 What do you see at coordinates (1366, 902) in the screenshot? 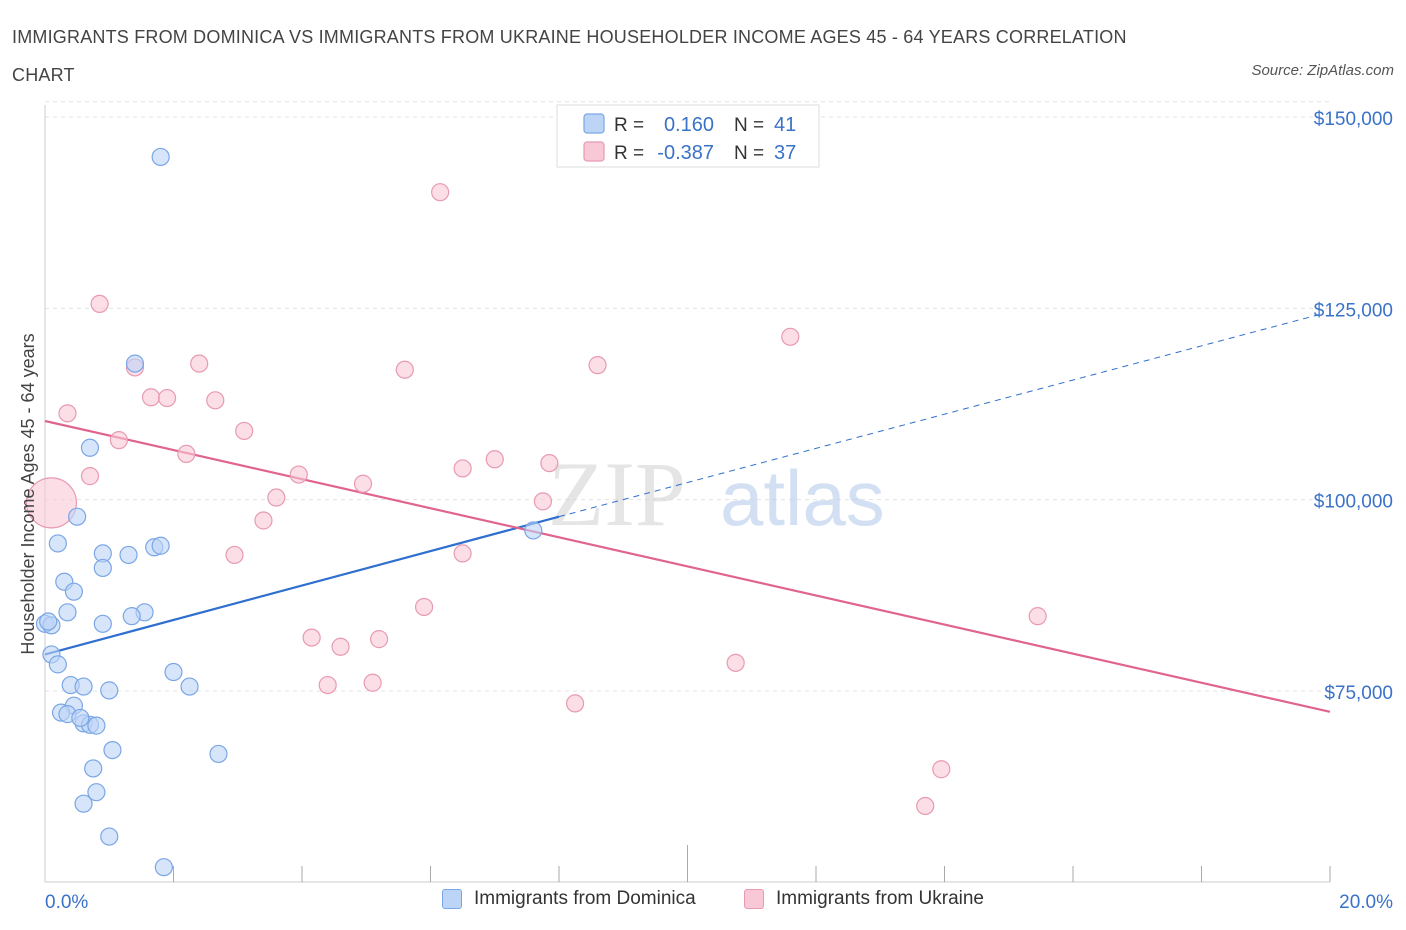
I see `x-tick-label: 20.0%` at bounding box center [1366, 902].